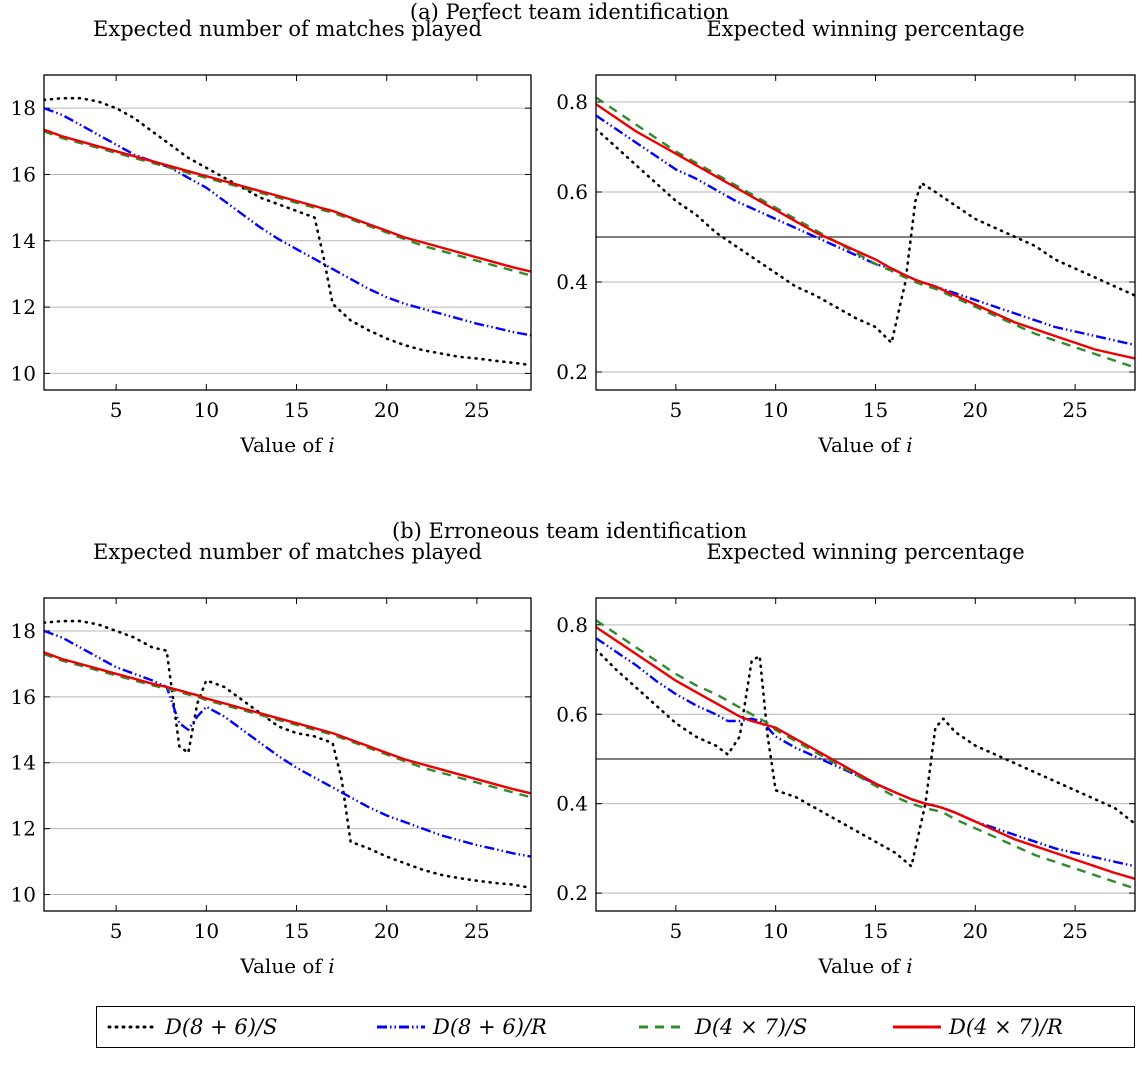 This screenshot has height=1075, width=1139. I want to click on chart-3-plot-frame, so click(287, 754).